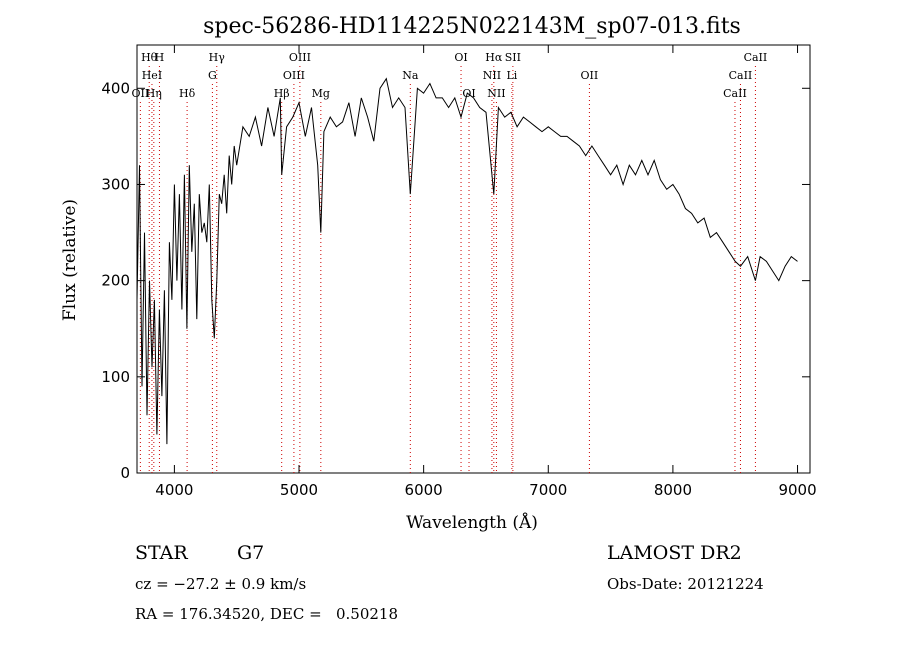  What do you see at coordinates (300, 57) in the screenshot?
I see `marker-label-9: OIII` at bounding box center [300, 57].